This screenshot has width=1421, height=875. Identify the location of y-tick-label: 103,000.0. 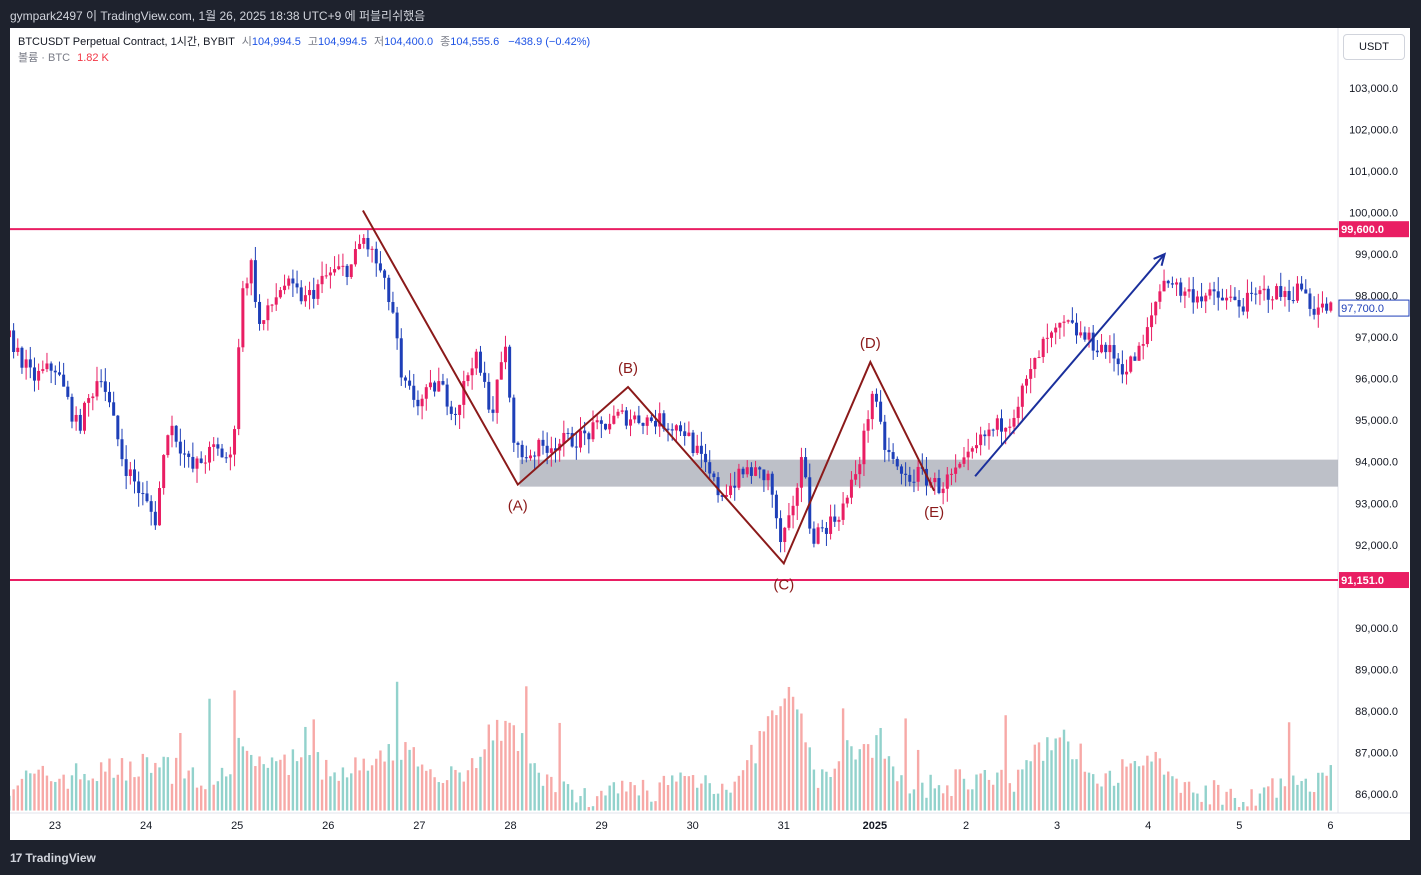
(1373, 89).